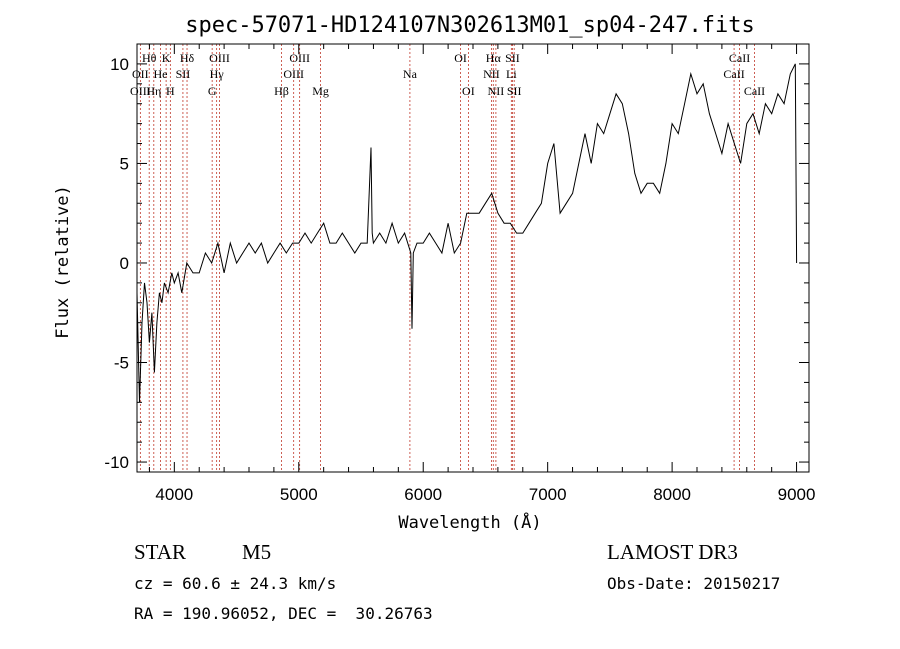 The image size is (900, 649). Describe the element at coordinates (733, 74) in the screenshot. I see `line-label-17: CaII` at that location.